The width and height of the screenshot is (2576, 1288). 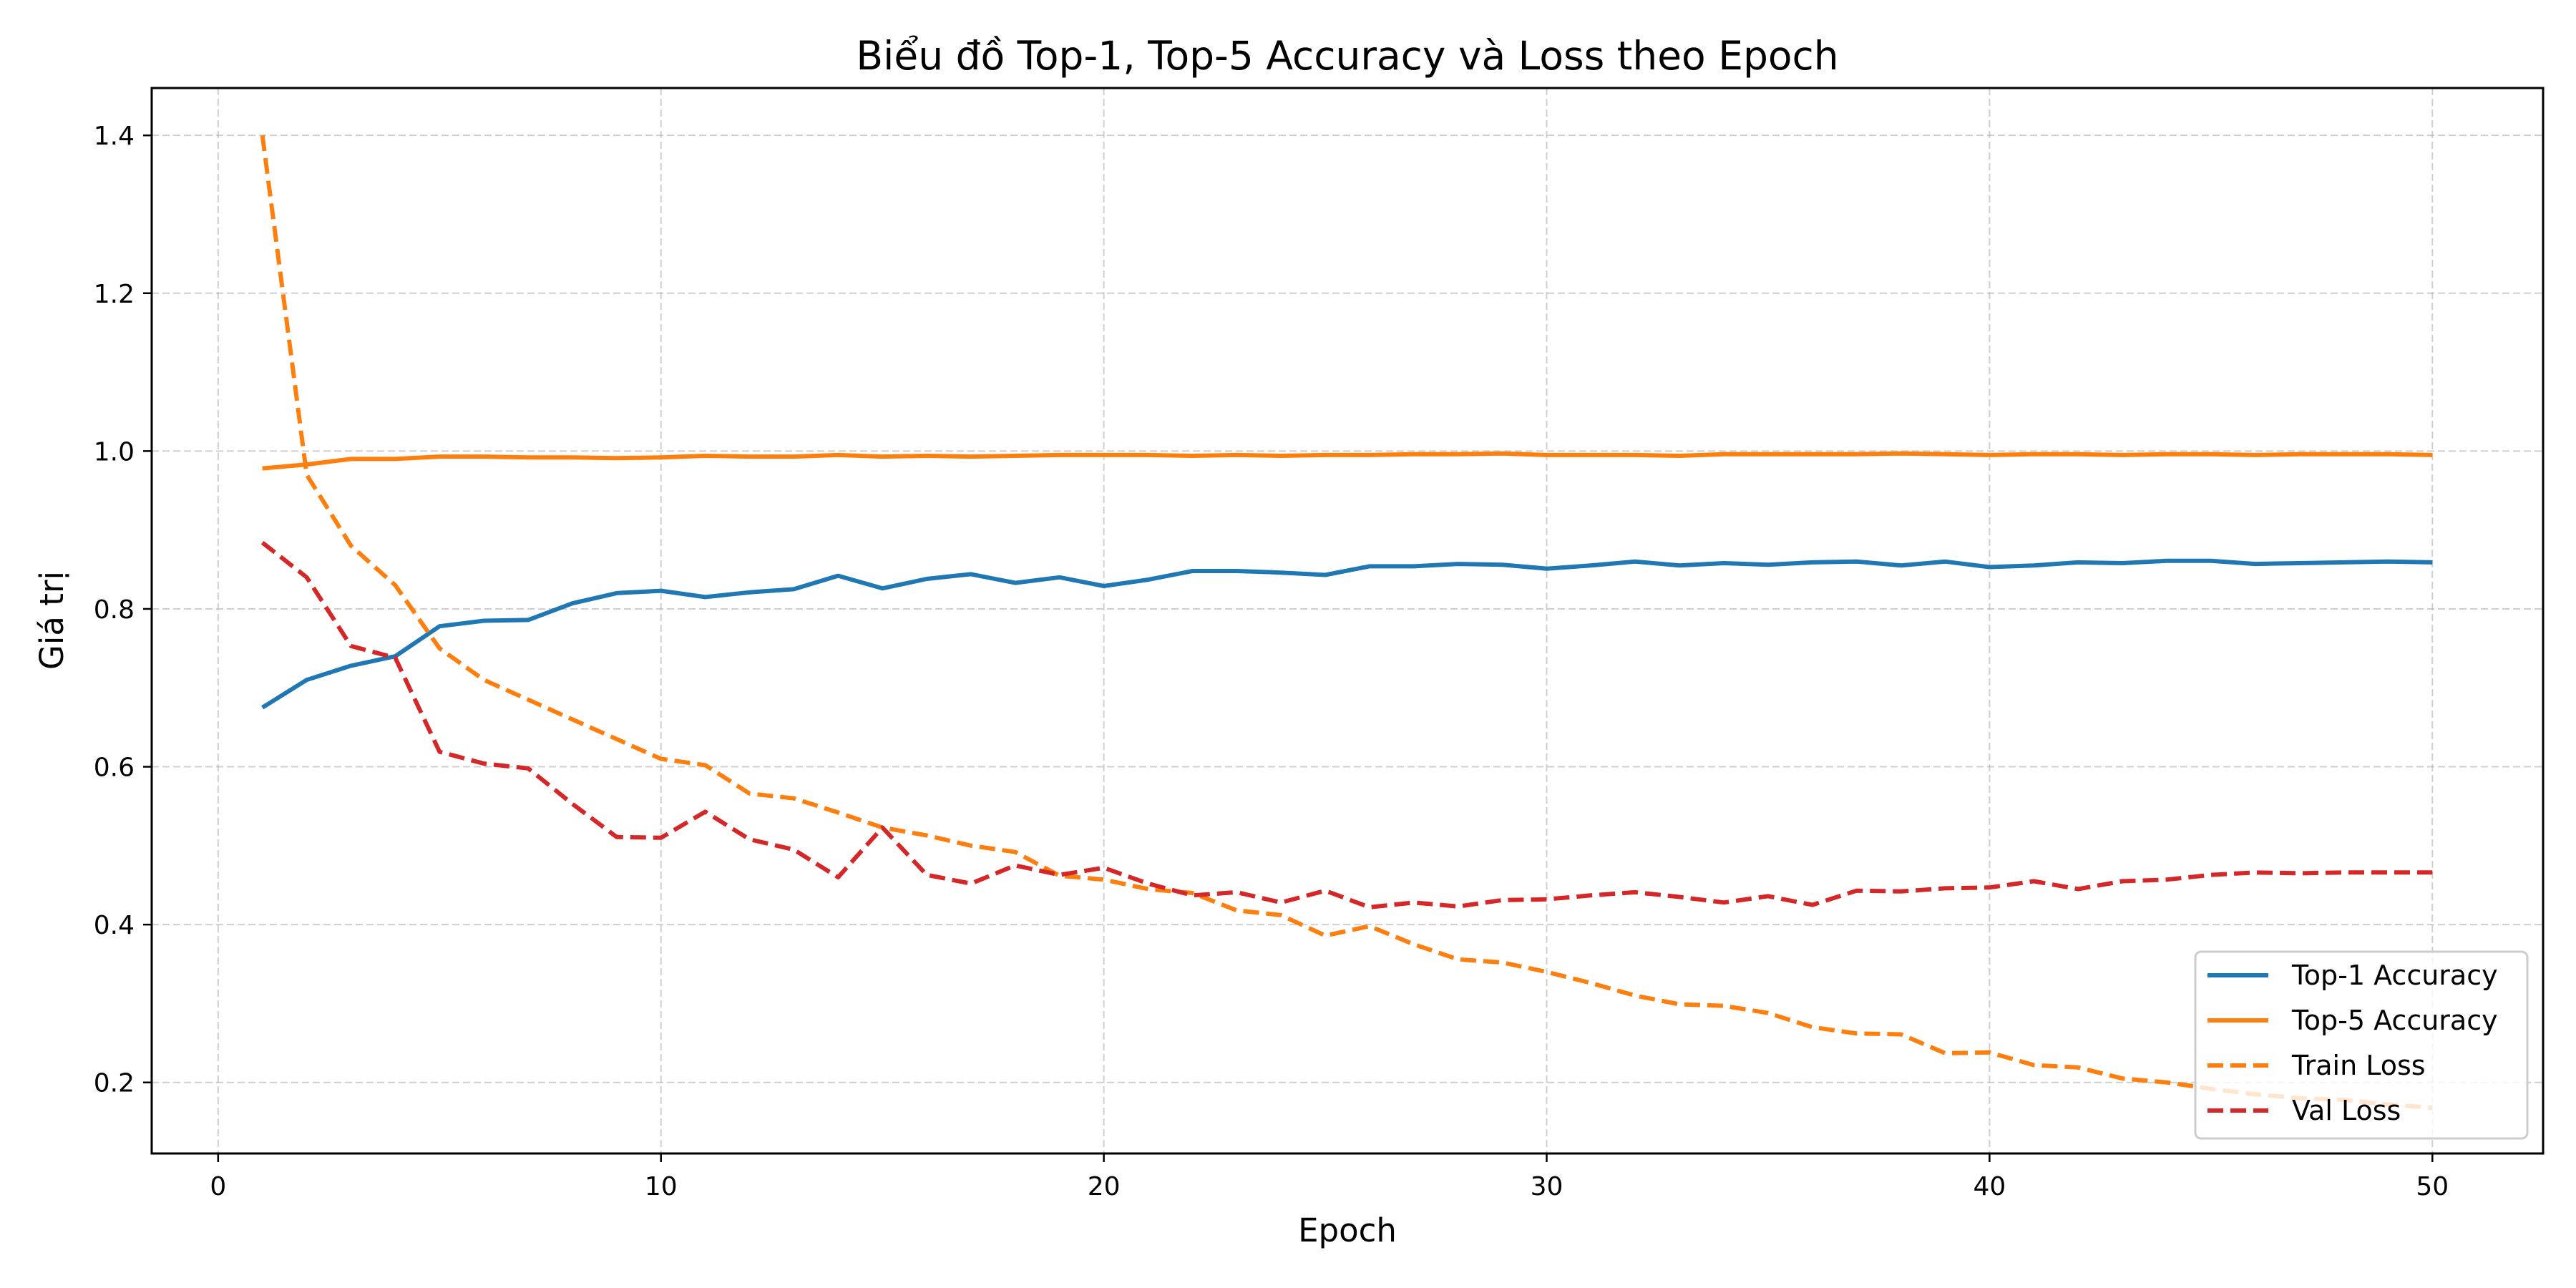 I want to click on legend-label-train-loss: Train Loss, so click(x=2358, y=1065).